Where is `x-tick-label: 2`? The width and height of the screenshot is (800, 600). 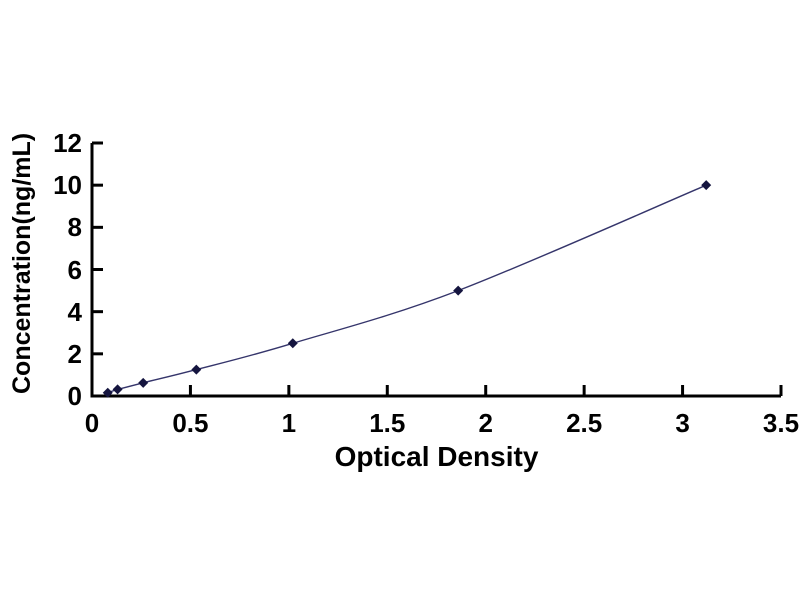
x-tick-label: 2 is located at coordinates (485, 423).